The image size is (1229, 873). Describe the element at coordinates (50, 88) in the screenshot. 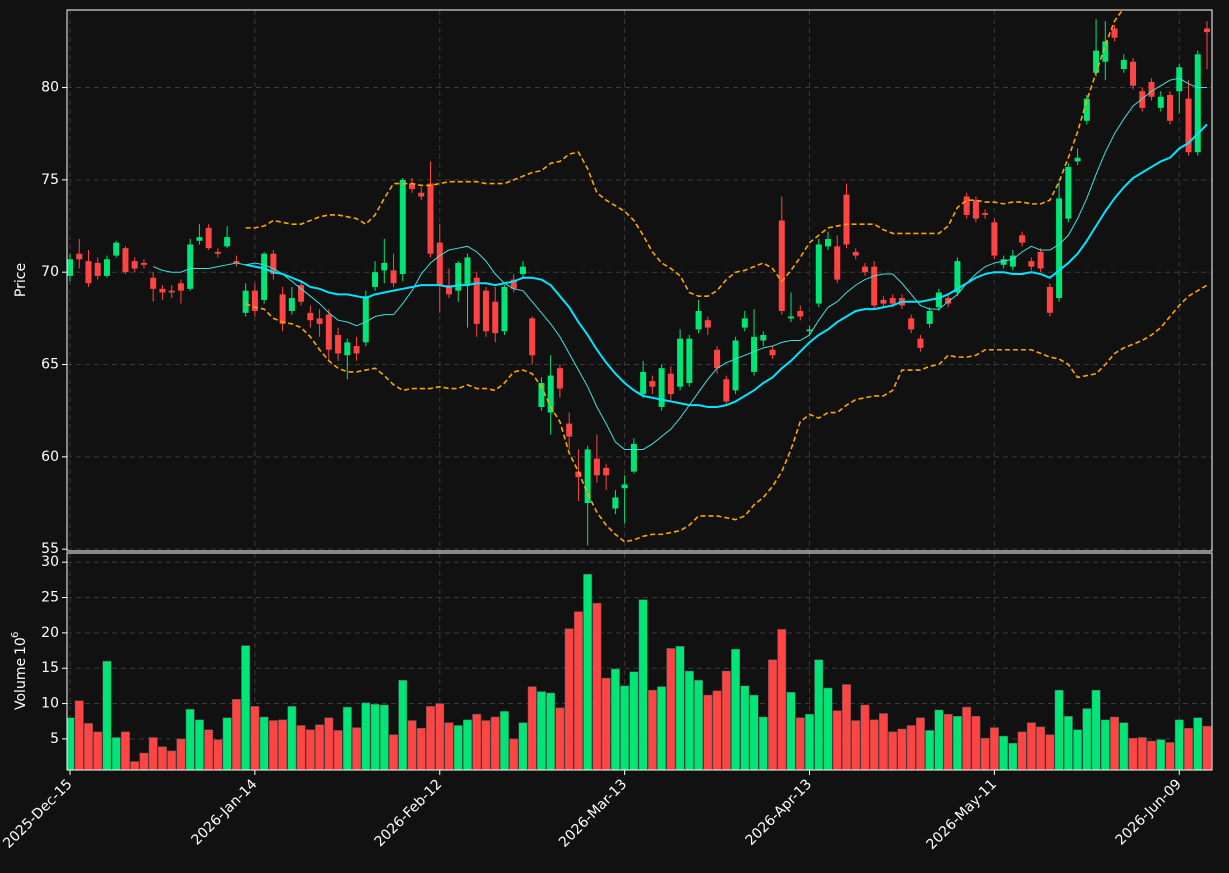

I see `y-tick-label: 80` at that location.